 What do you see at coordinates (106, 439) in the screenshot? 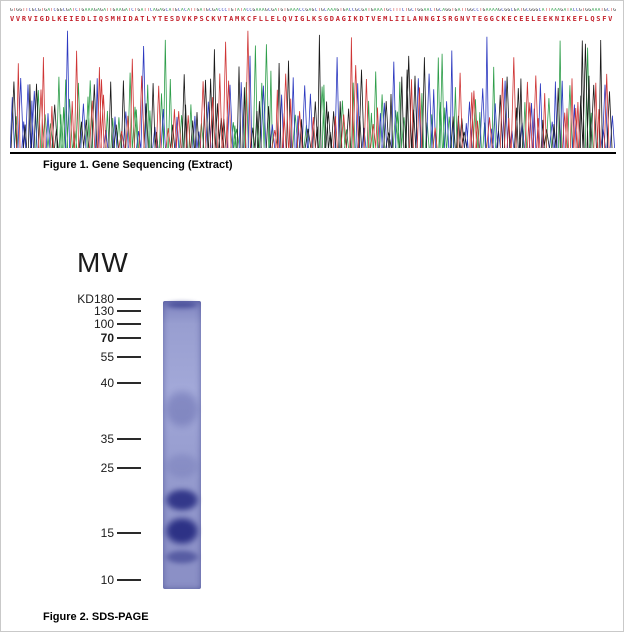
I see `mw-marker-35: 35` at bounding box center [106, 439].